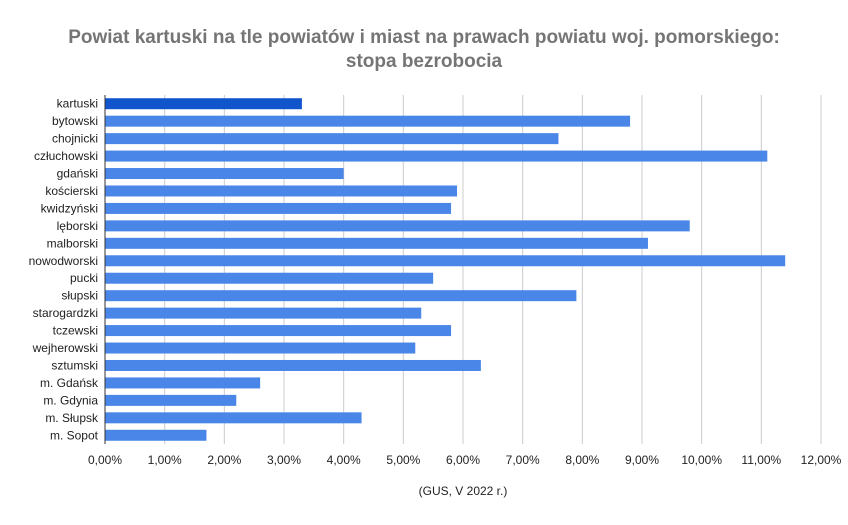 The image size is (848, 525). What do you see at coordinates (403, 460) in the screenshot?
I see `x-tick-label: 5,00%` at bounding box center [403, 460].